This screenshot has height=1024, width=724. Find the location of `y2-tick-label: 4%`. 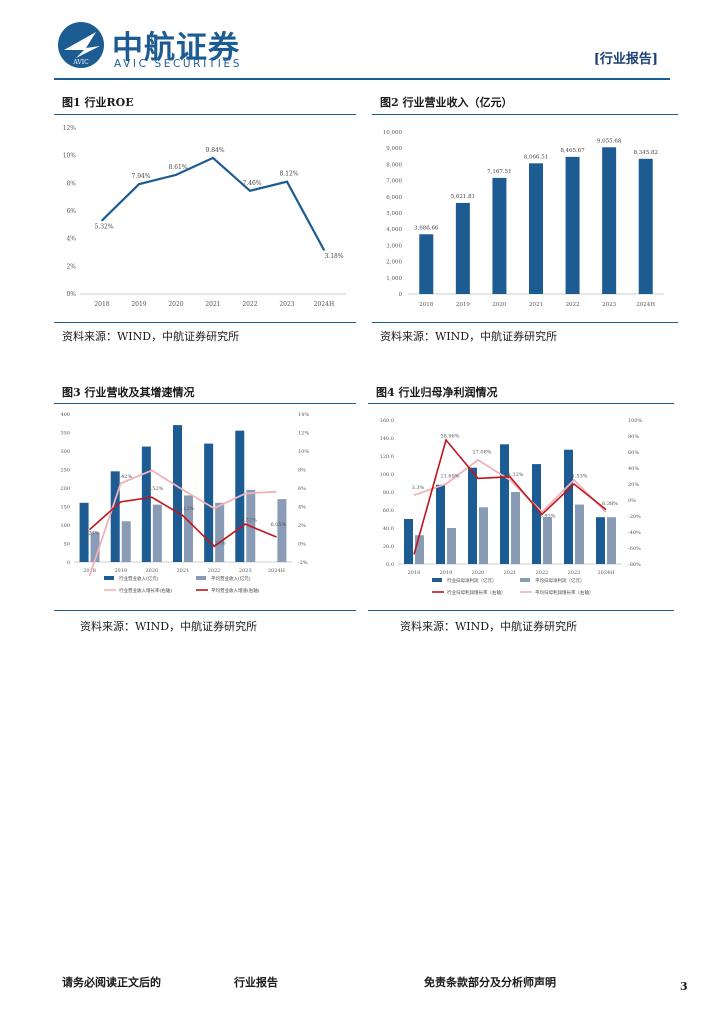

y2-tick-label: 4% is located at coordinates (302, 508).